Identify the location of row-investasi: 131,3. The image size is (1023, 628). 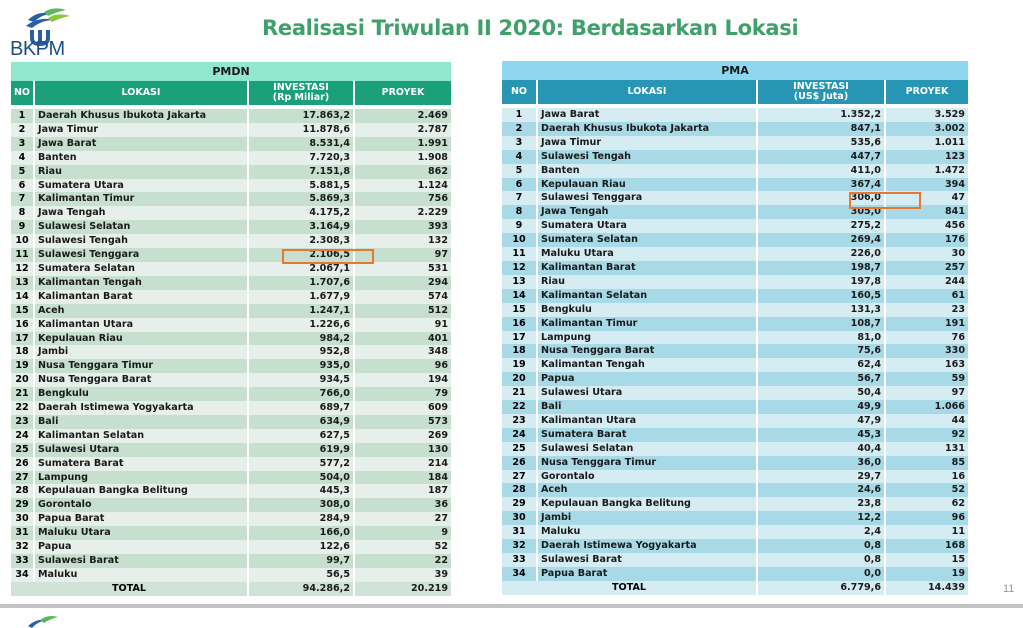
(821, 309).